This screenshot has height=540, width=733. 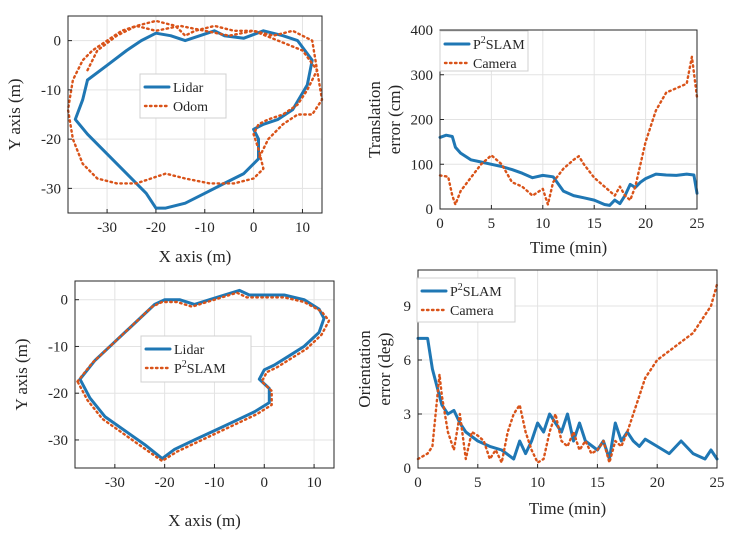 I want to click on legend: Lidar Odom, so click(x=183, y=96).